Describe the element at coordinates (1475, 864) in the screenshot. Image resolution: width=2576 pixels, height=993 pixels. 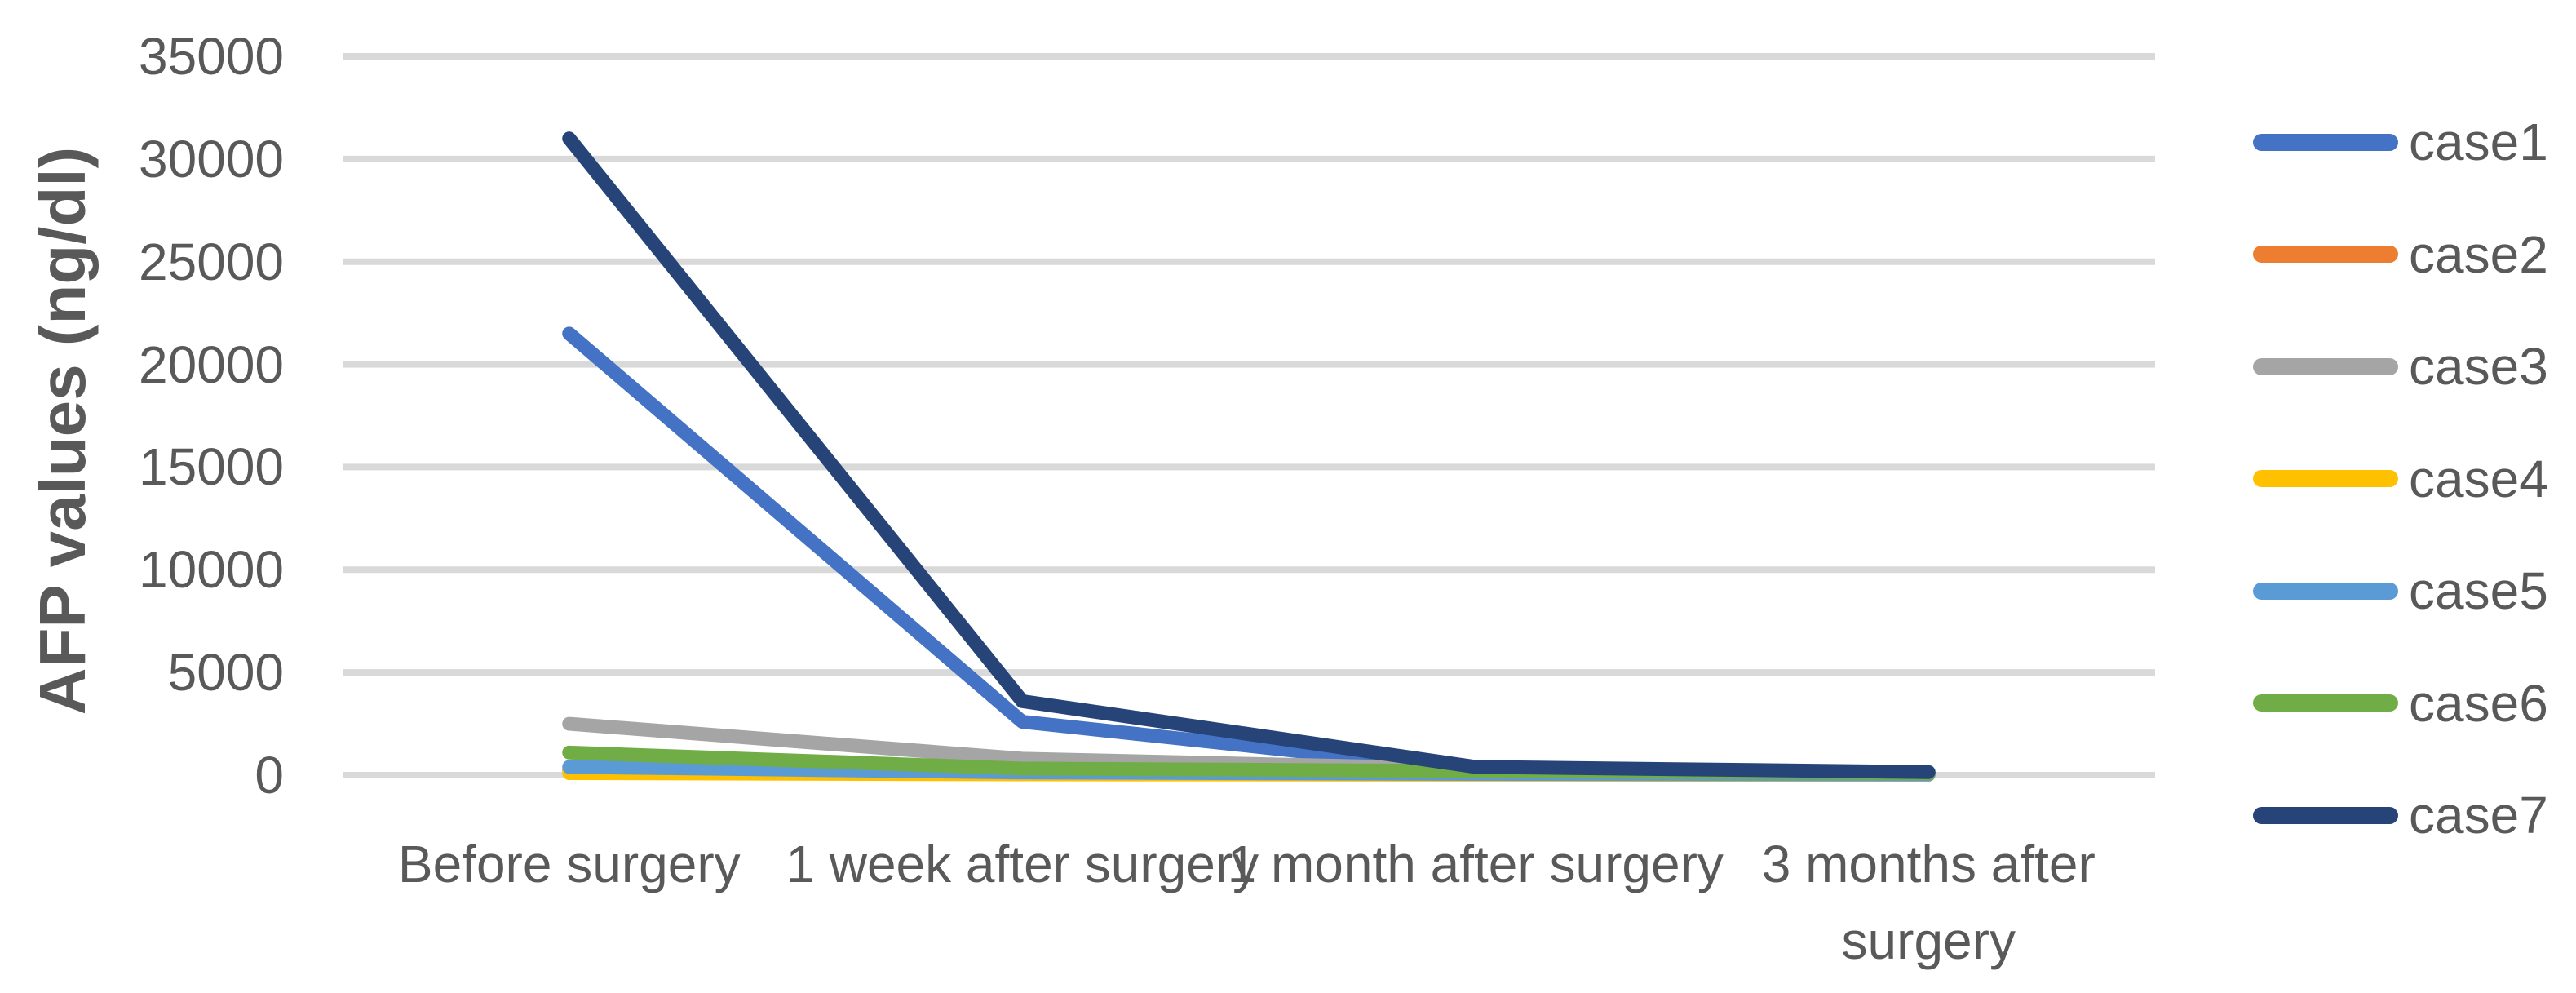
I see `x-category-label-3: 1 month after surgery` at that location.